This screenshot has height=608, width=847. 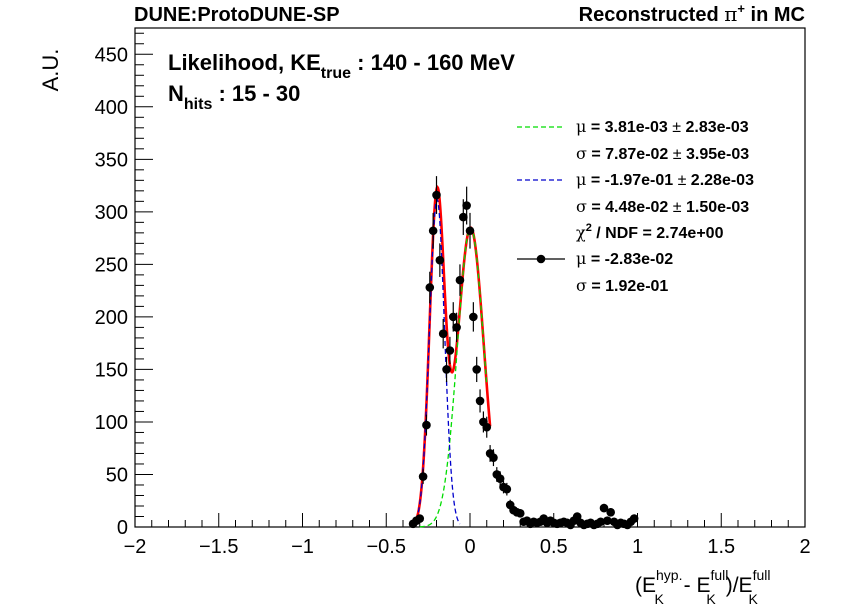 What do you see at coordinates (341, 66) in the screenshot?
I see `annotation-line1: Likelihood, KEtrue : 140 - 160 MeV` at bounding box center [341, 66].